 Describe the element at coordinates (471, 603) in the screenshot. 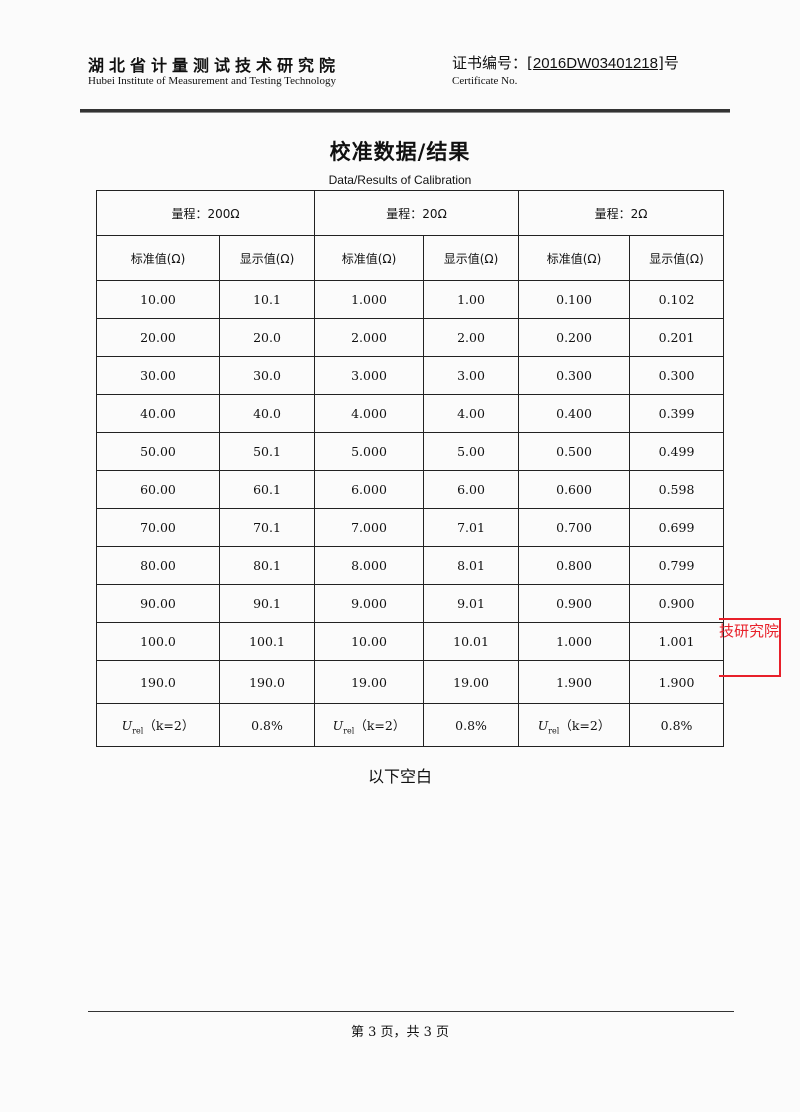

I see `table-cell: 9.01` at that location.